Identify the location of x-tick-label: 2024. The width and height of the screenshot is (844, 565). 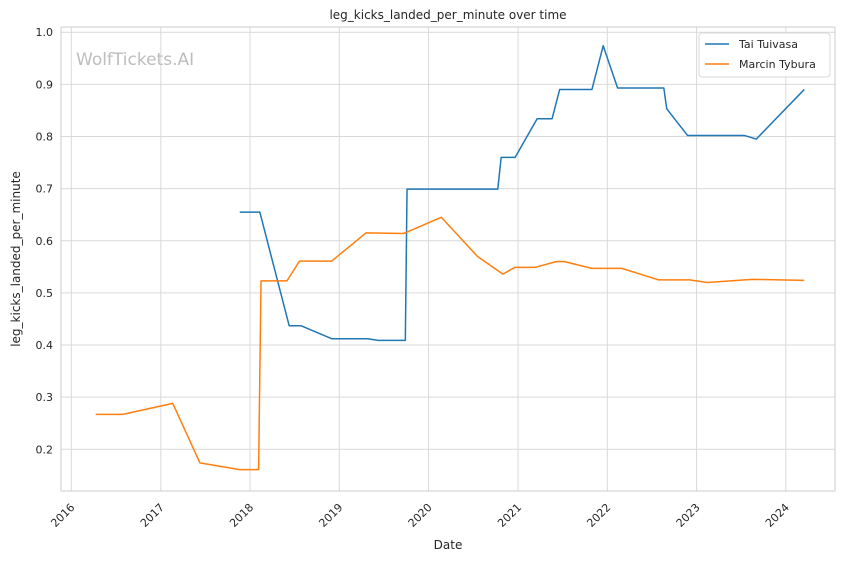
(777, 515).